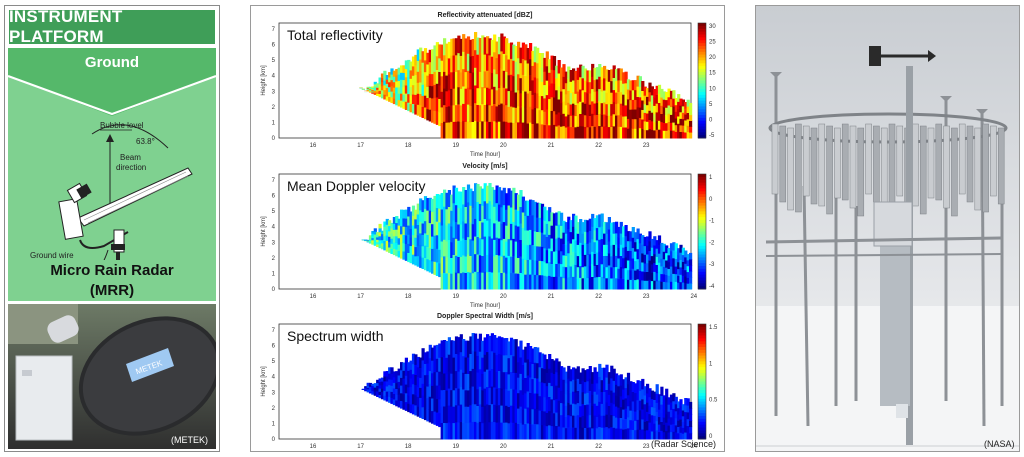  I want to click on colorbar-tick: 15, so click(712, 74).